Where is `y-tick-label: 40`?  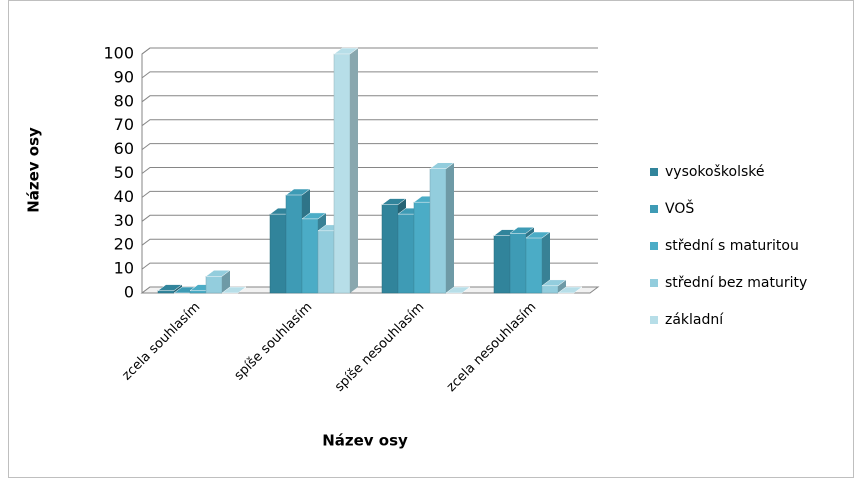
y-tick-label: 40 is located at coordinates (124, 196).